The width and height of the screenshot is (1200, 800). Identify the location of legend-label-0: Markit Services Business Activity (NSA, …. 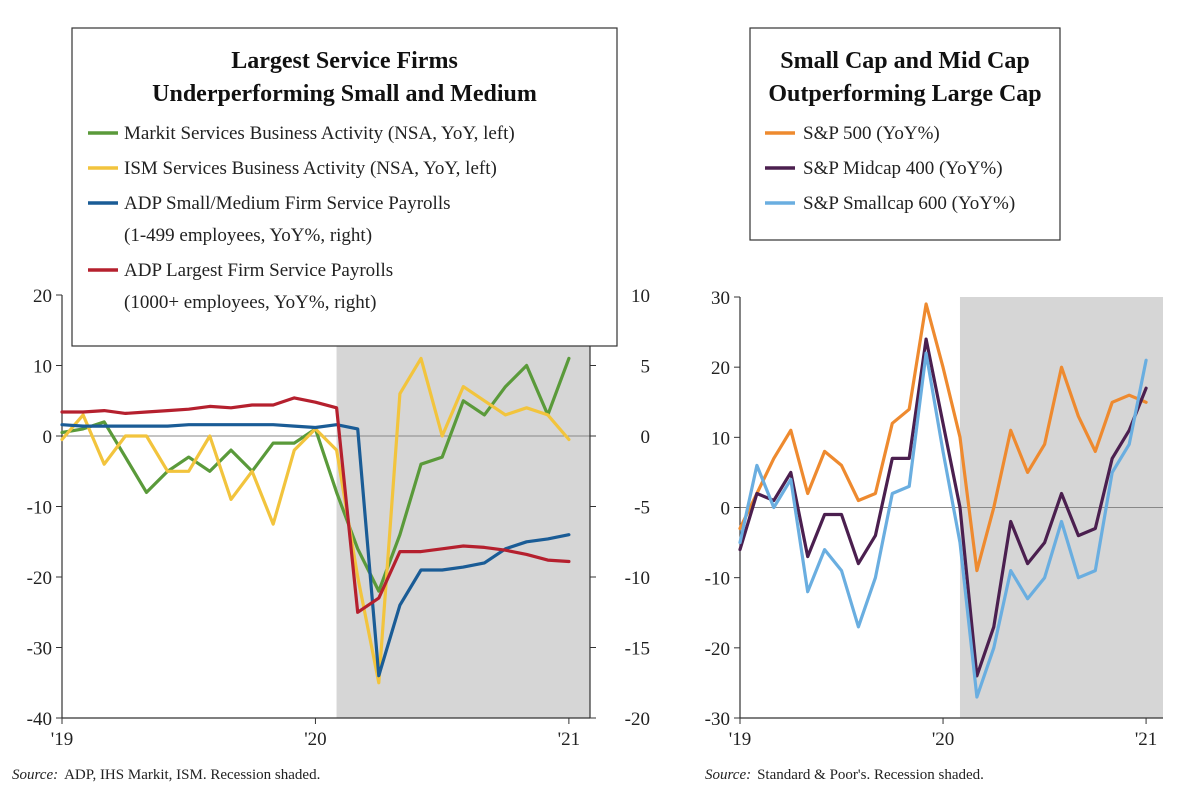
(319, 133).